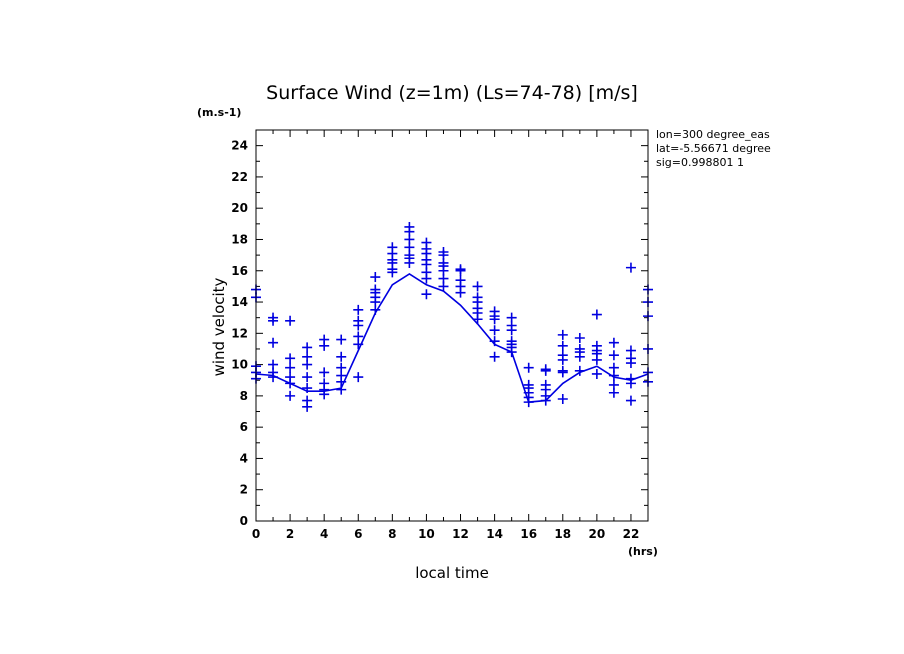 This screenshot has width=904, height=654. Describe the element at coordinates (452, 573) in the screenshot. I see `x-axis-label: local time` at that location.